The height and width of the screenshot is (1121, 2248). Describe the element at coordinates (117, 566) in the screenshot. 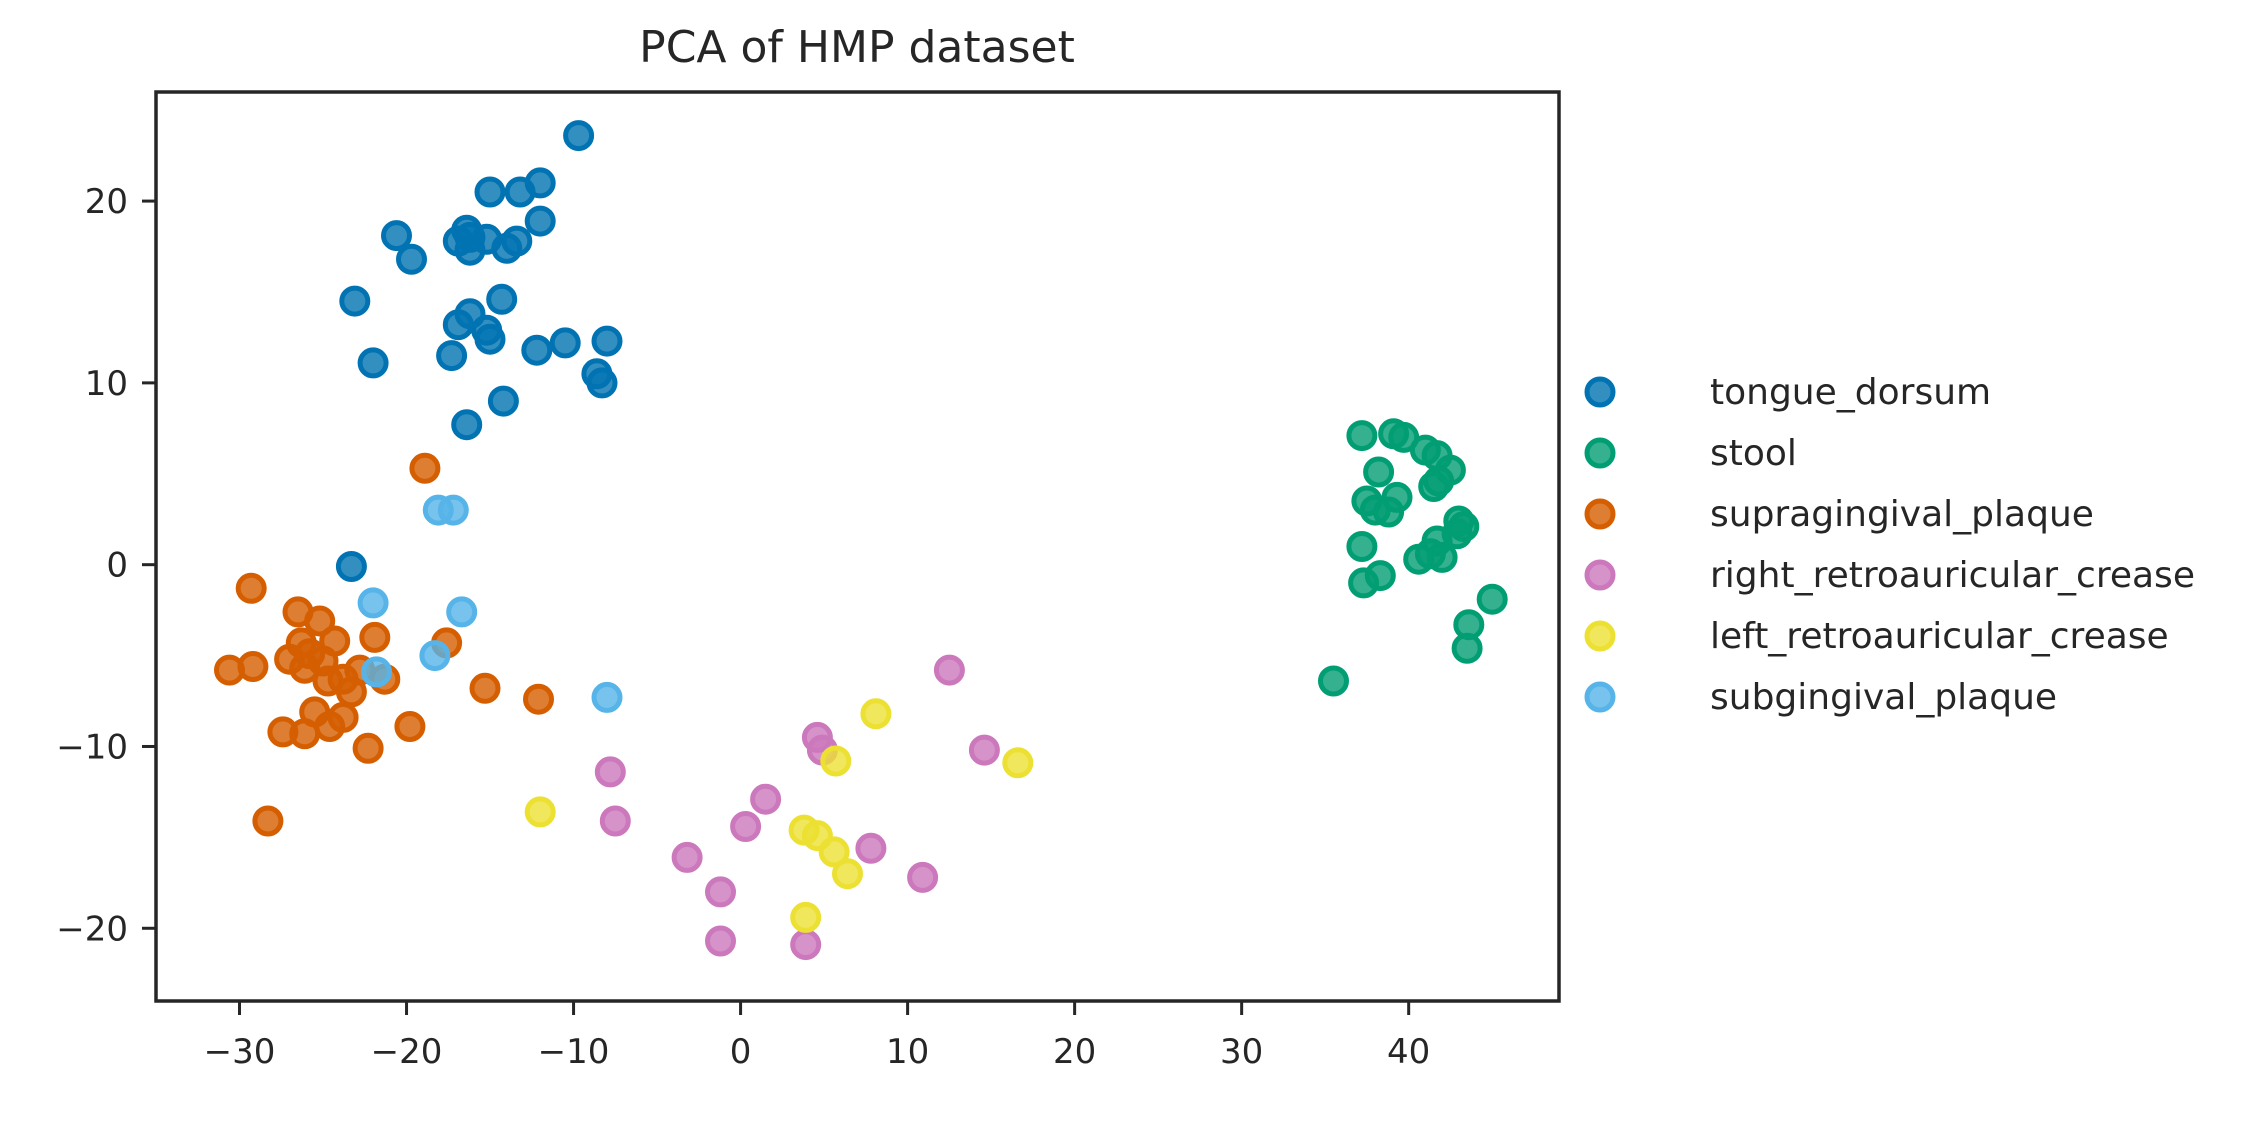

I see `y-tick-label: 0` at that location.